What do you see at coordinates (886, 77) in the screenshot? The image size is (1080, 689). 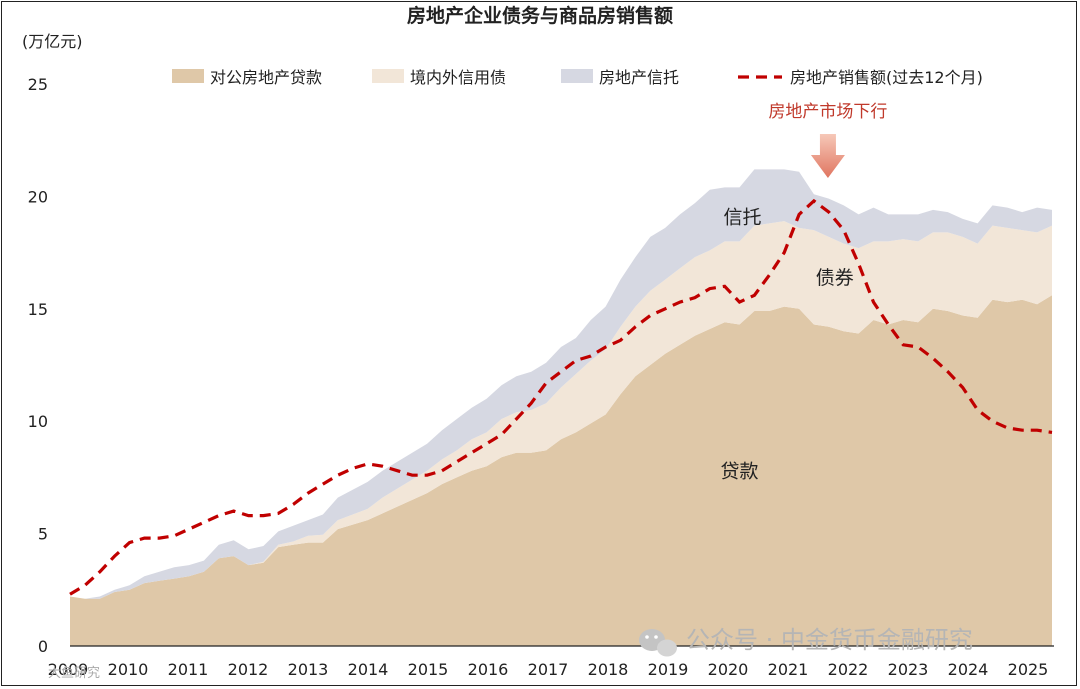 I see `legend-label: 房地产销售额(过去12个月)` at bounding box center [886, 77].